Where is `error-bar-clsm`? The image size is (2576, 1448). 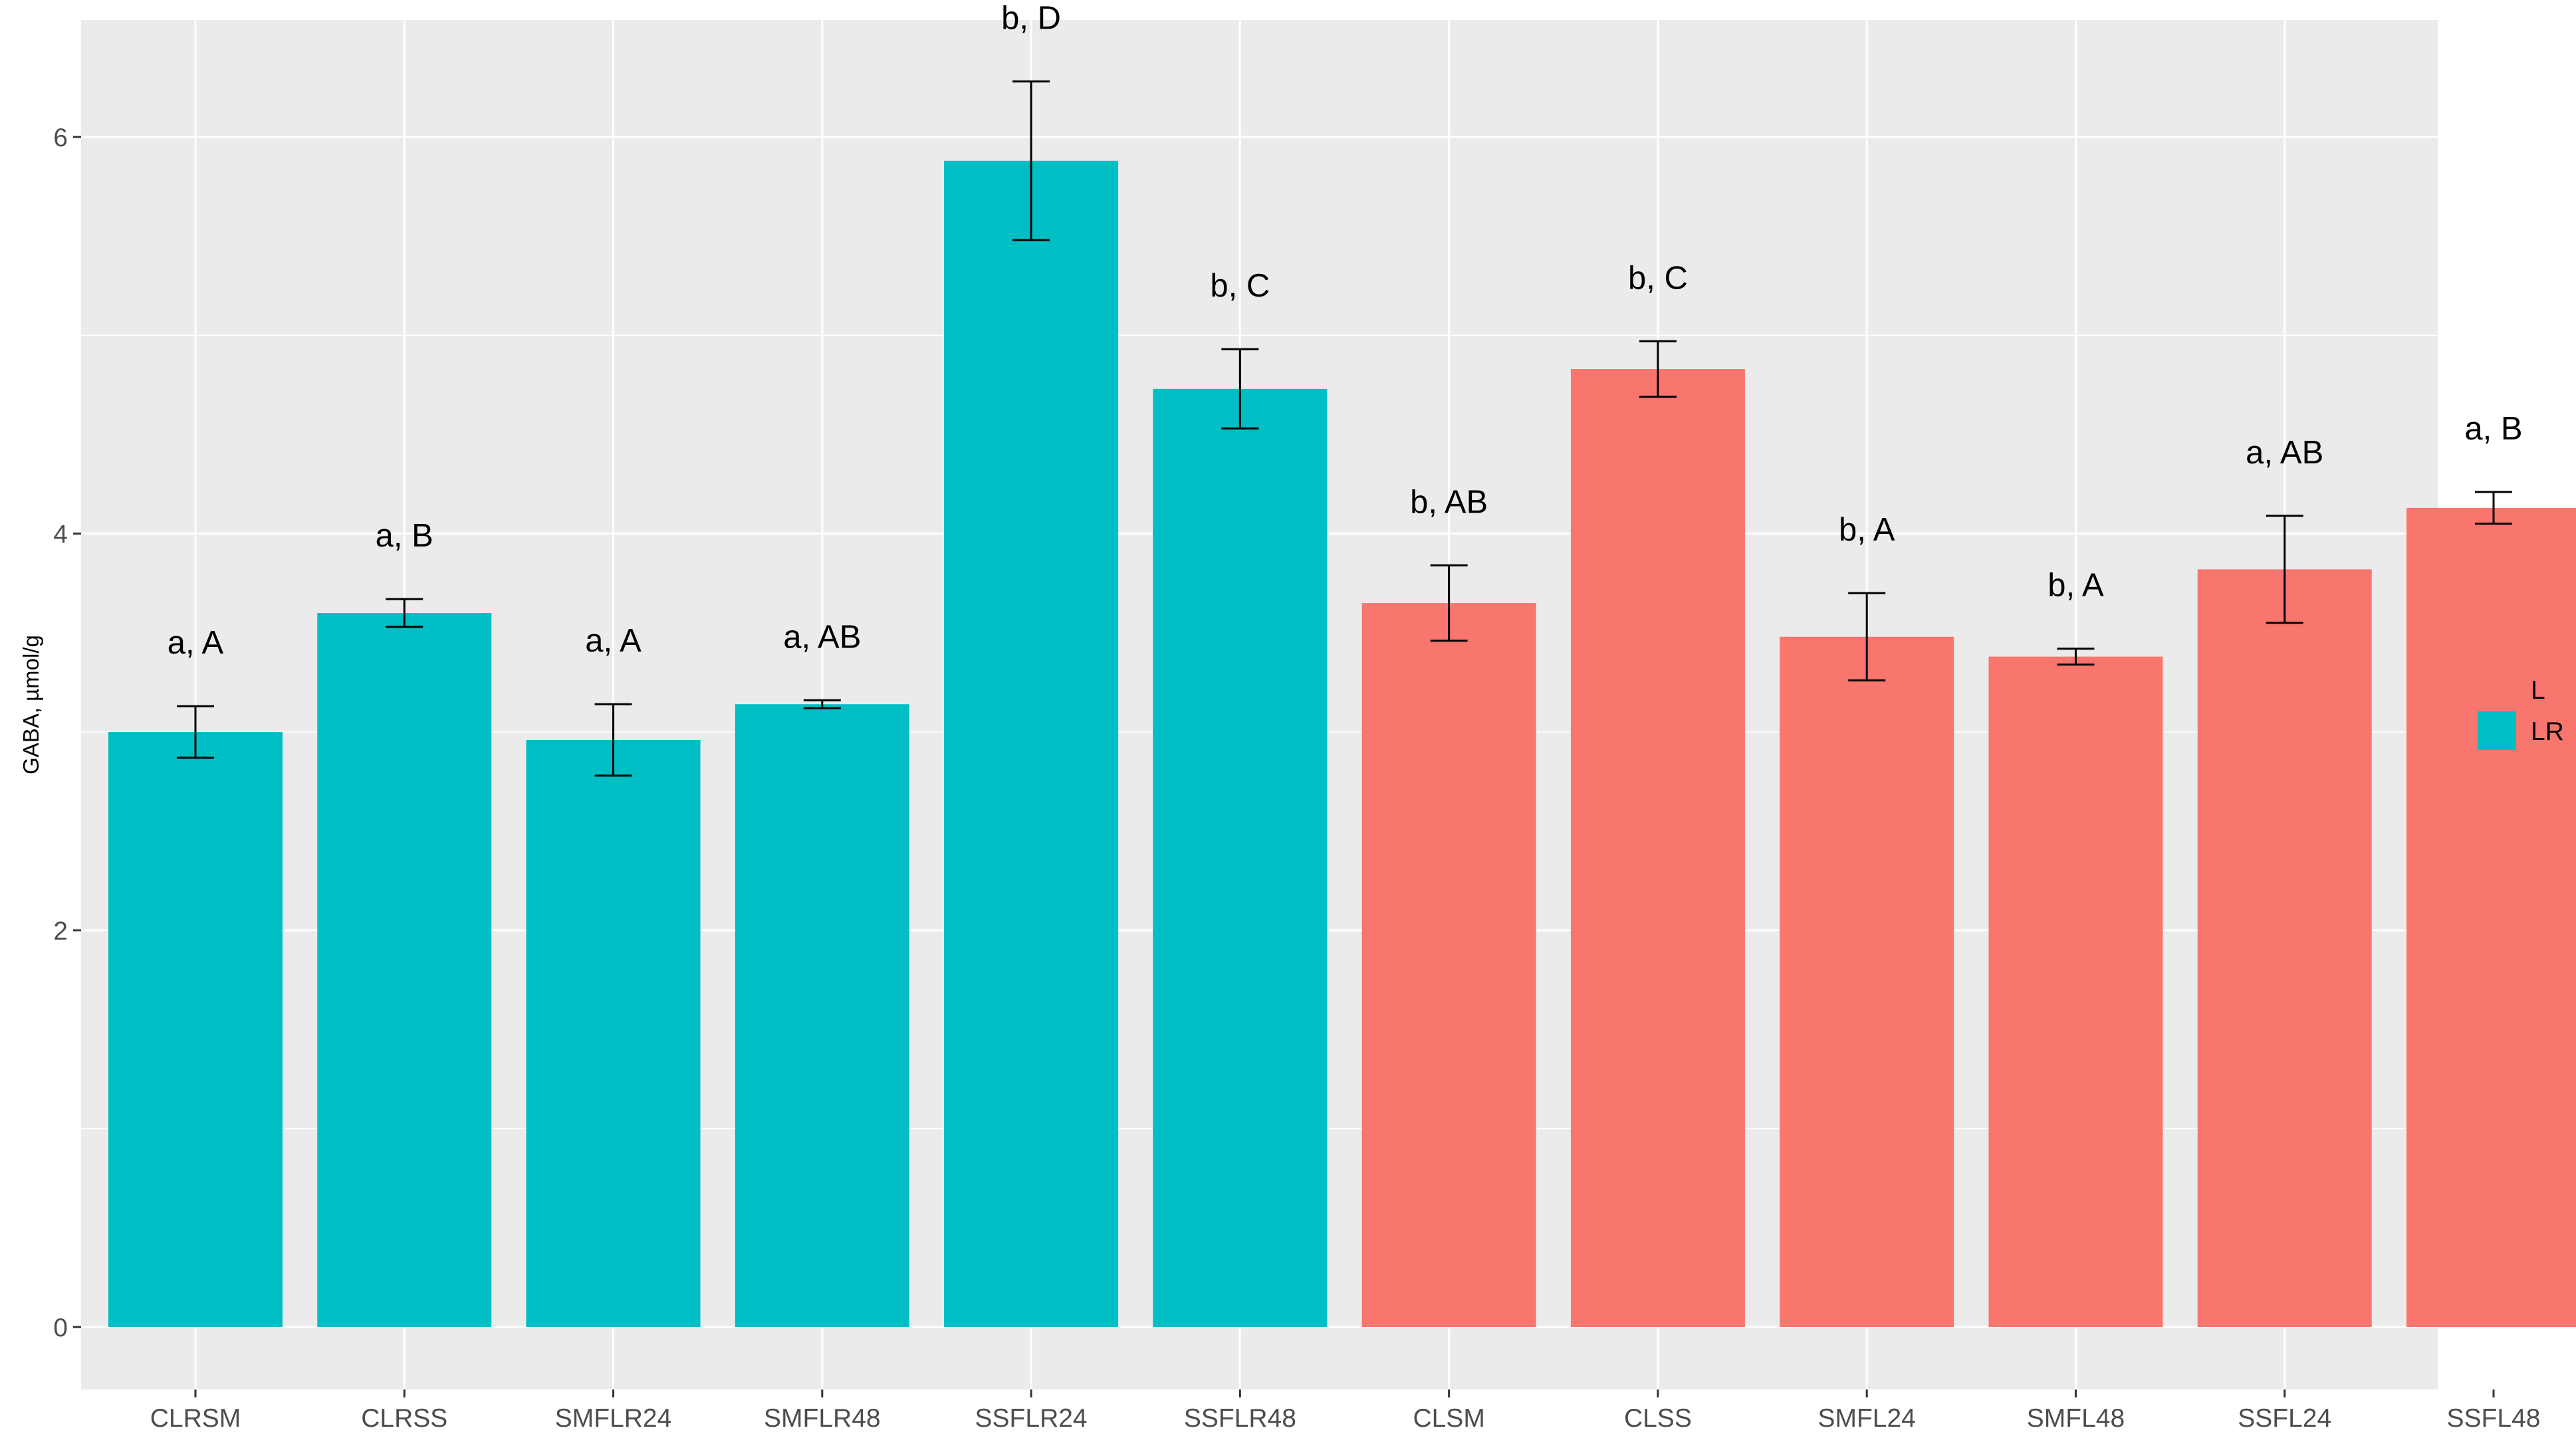 error-bar-clsm is located at coordinates (1449, 603).